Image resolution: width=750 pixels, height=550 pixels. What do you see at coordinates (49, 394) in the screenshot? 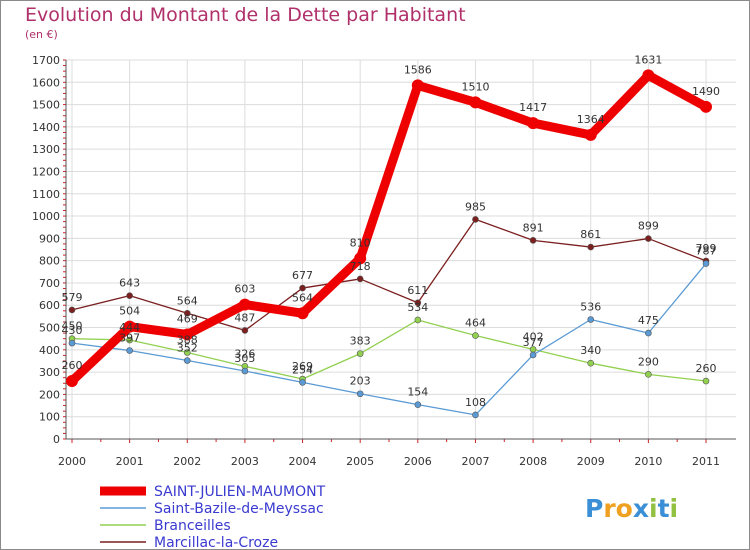
I see `y-tick-label: 200` at bounding box center [49, 394].